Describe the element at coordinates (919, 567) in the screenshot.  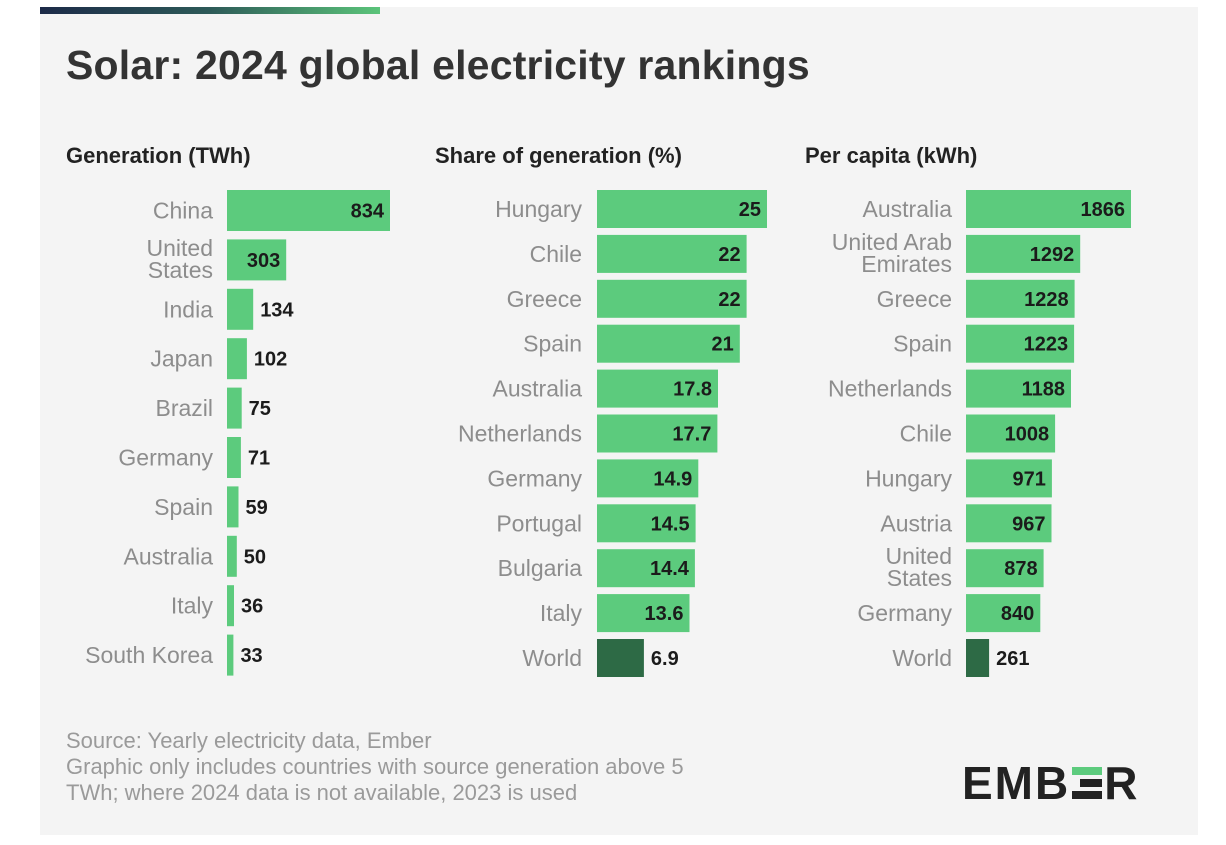
I see `category-label-2-8: United States` at that location.